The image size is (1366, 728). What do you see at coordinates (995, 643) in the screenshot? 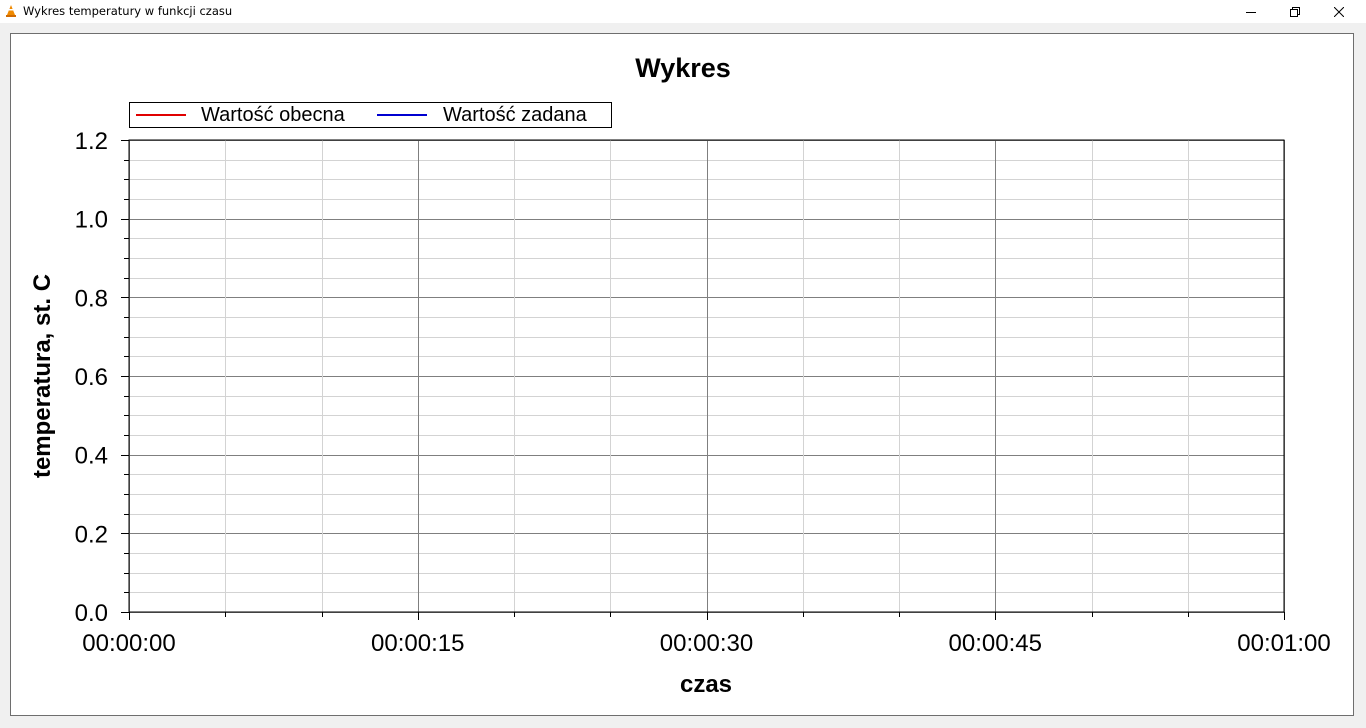
I see `x-tick-label: 00:00:45` at bounding box center [995, 643].